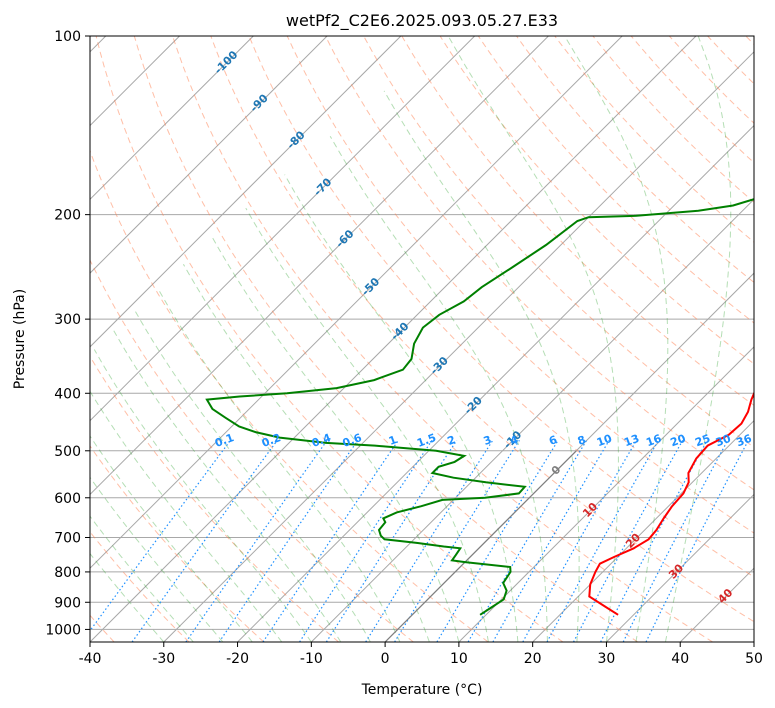 The width and height of the screenshot is (775, 708). Describe the element at coordinates (678, 441) in the screenshot. I see `mixing-ratio-label: 20` at that location.